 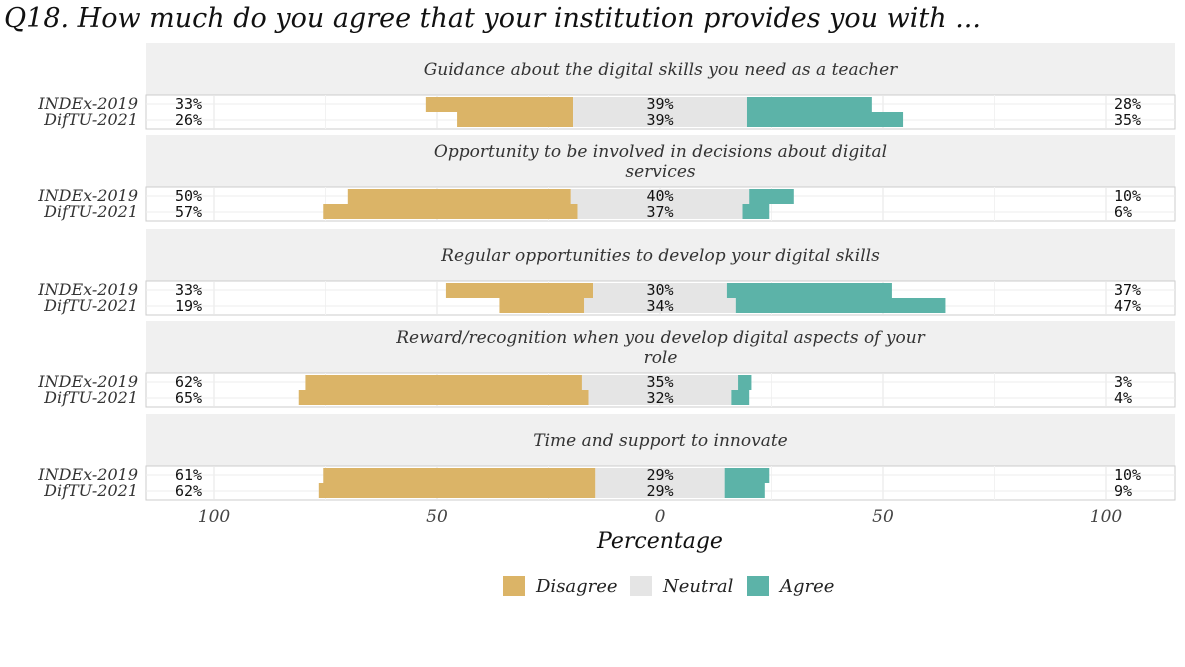 I want to click on disagree-label: 57%, so click(x=188, y=212).